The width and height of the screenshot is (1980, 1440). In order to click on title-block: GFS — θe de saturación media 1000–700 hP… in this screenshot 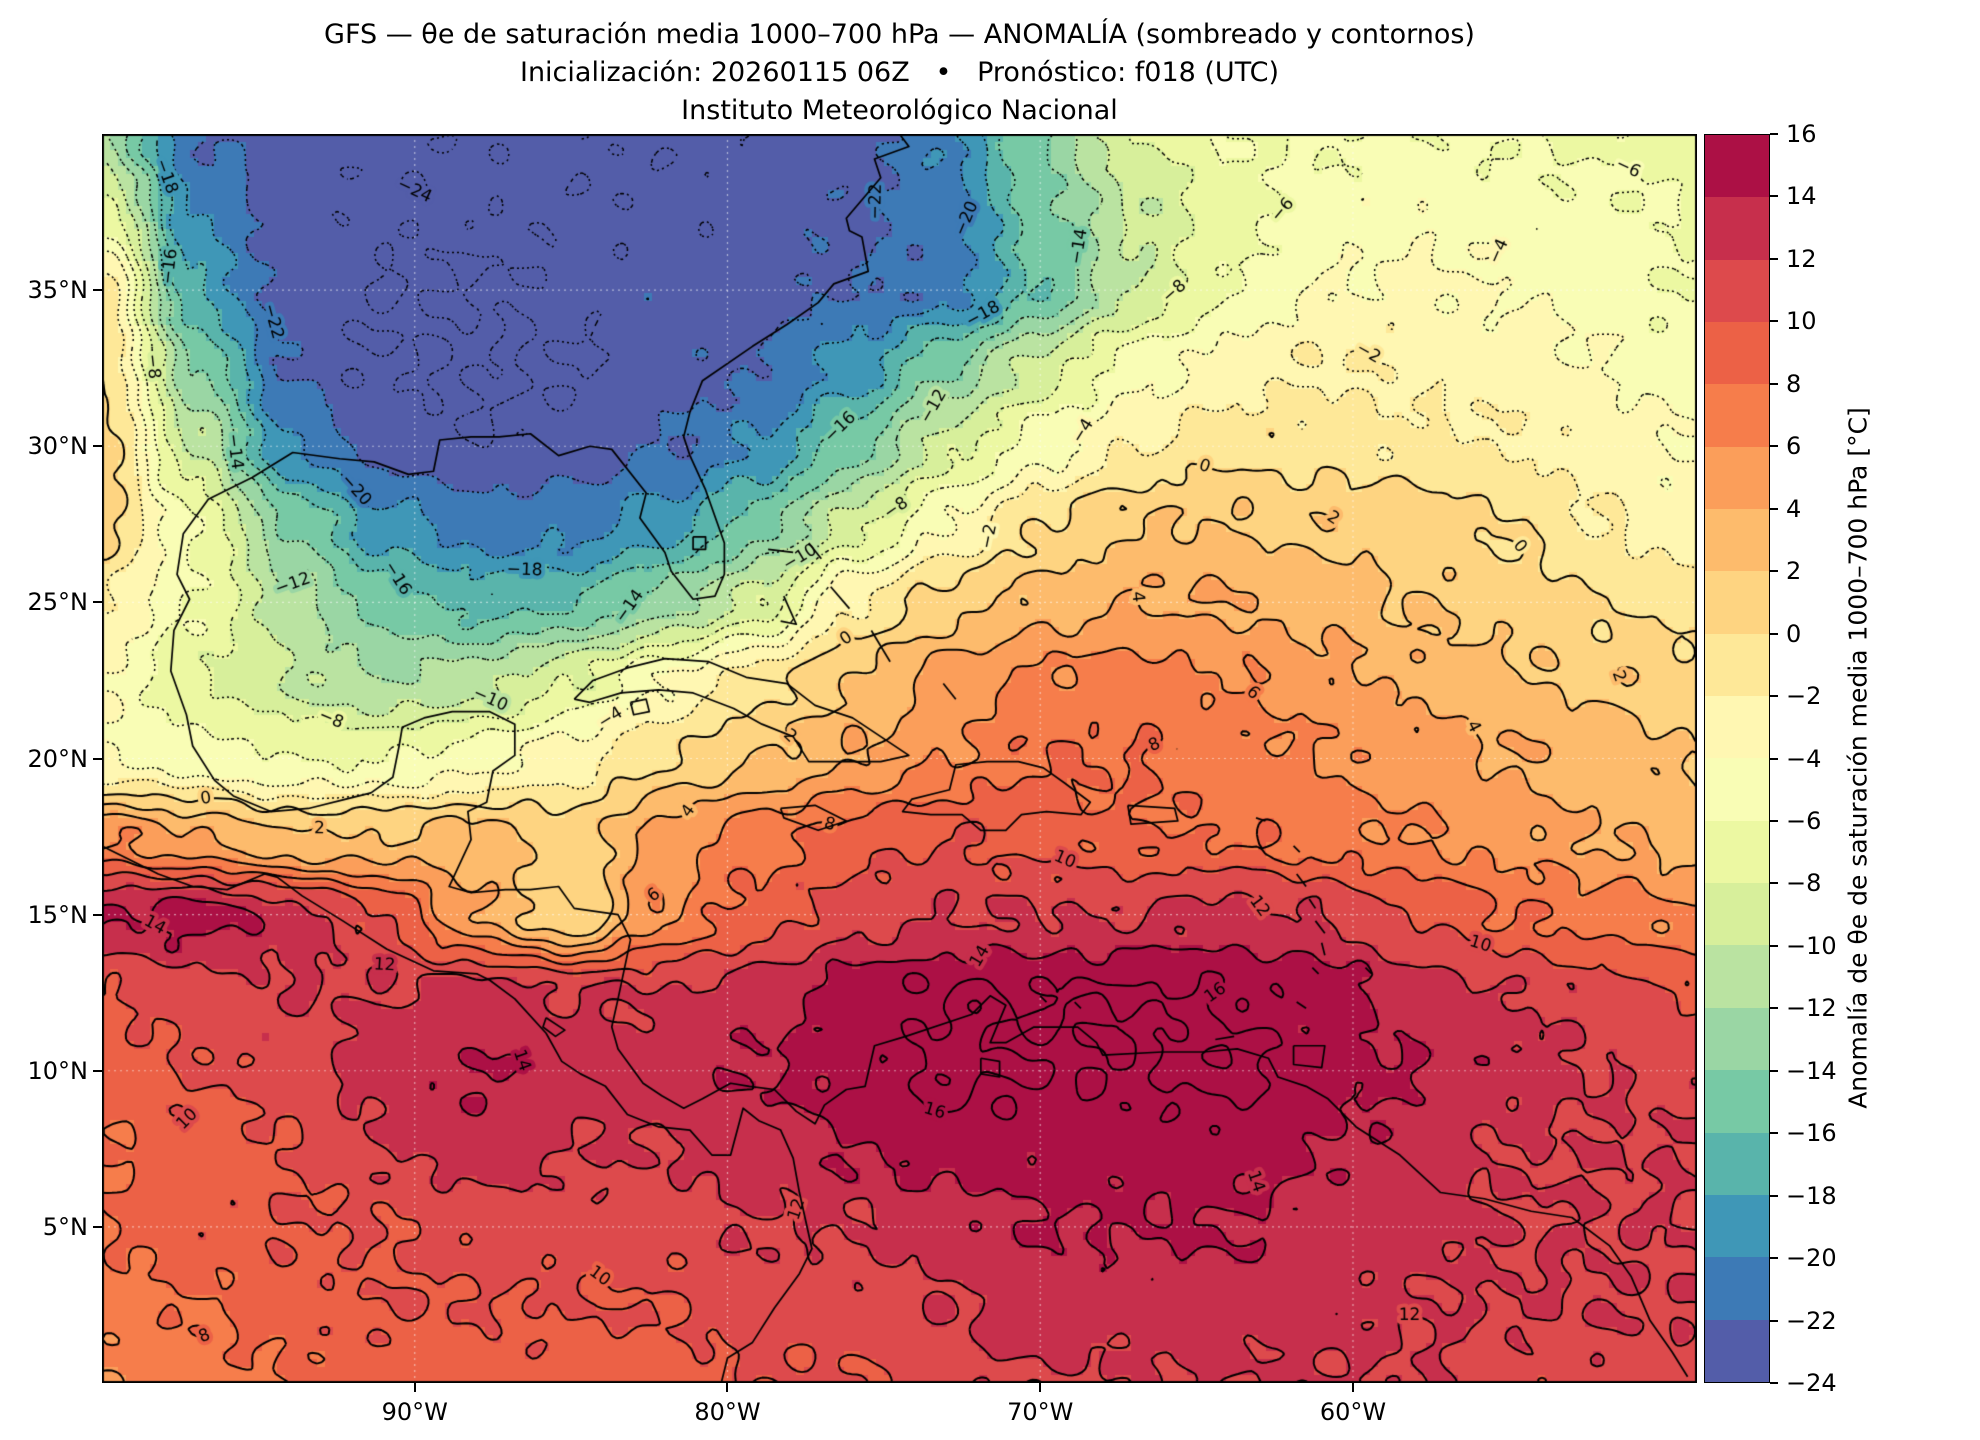, I will do `click(899, 73)`.